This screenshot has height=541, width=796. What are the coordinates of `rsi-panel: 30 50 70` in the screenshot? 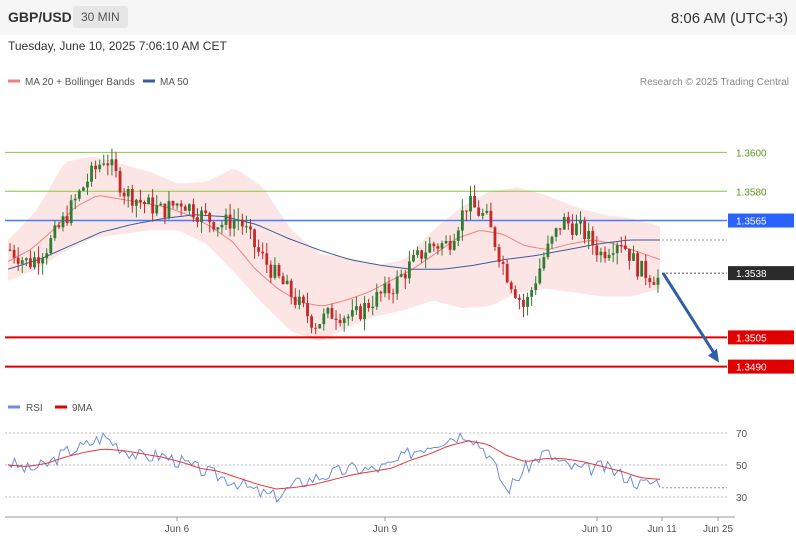 It's located at (376, 466).